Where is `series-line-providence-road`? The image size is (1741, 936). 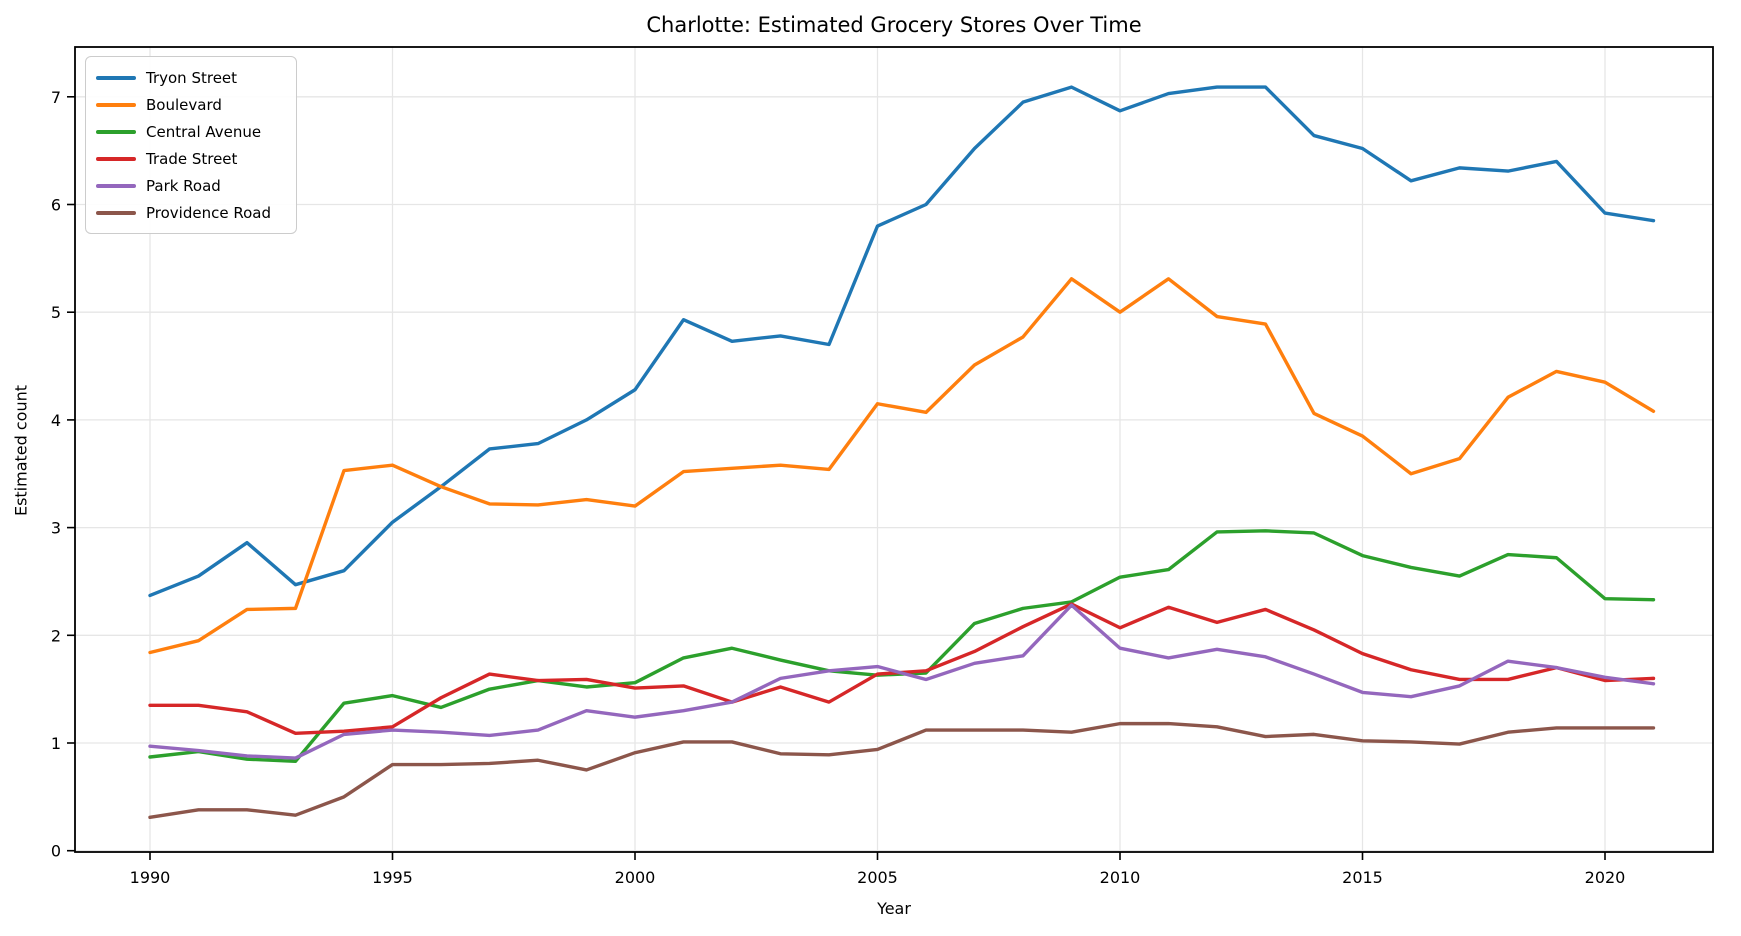
series-line-providence-road is located at coordinates (902, 770).